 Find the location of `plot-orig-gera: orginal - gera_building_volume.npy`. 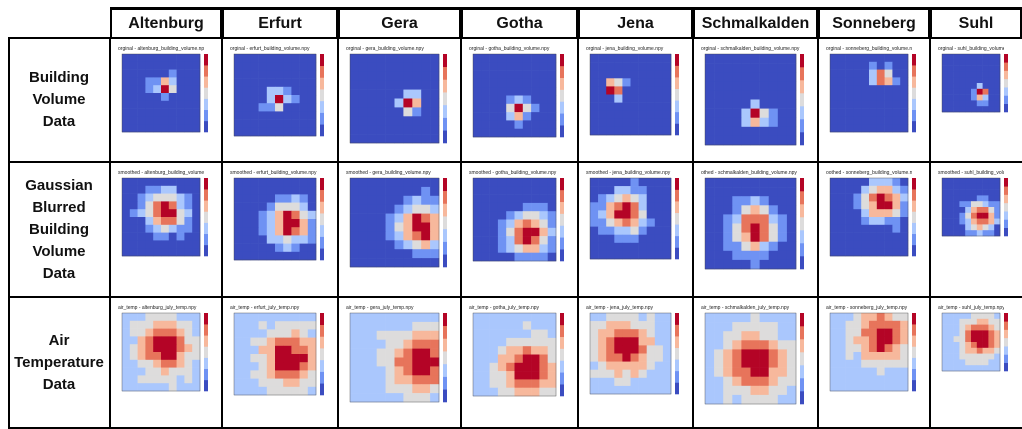

plot-orig-gera: orginal - gera_building_volume.npy is located at coordinates (399, 100).